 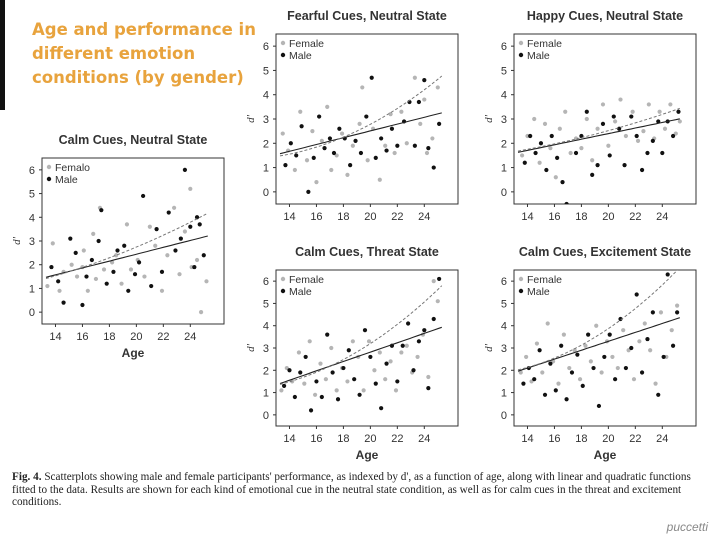 I want to click on x-tick-label: 14, so click(x=289, y=439).